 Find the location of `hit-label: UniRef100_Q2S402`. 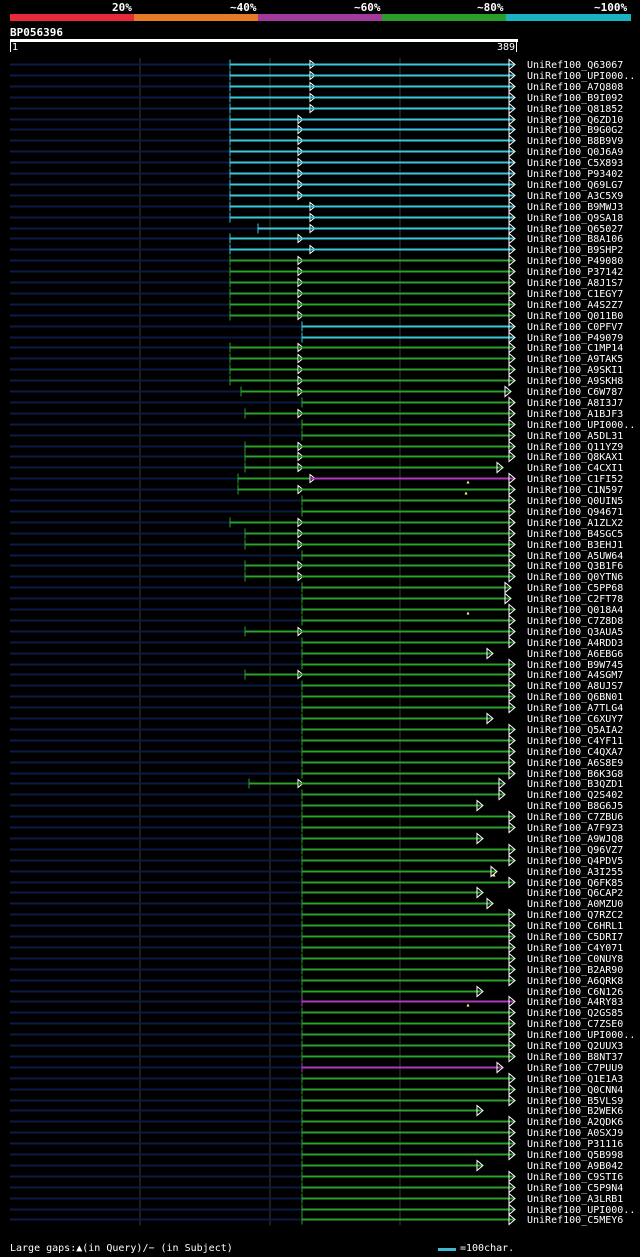

hit-label: UniRef100_Q2S402 is located at coordinates (575, 795).